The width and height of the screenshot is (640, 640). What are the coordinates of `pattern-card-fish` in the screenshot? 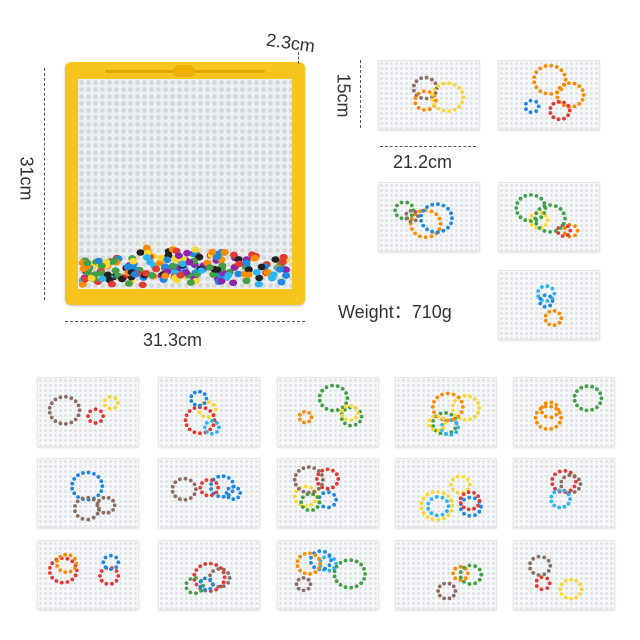 It's located at (209, 412).